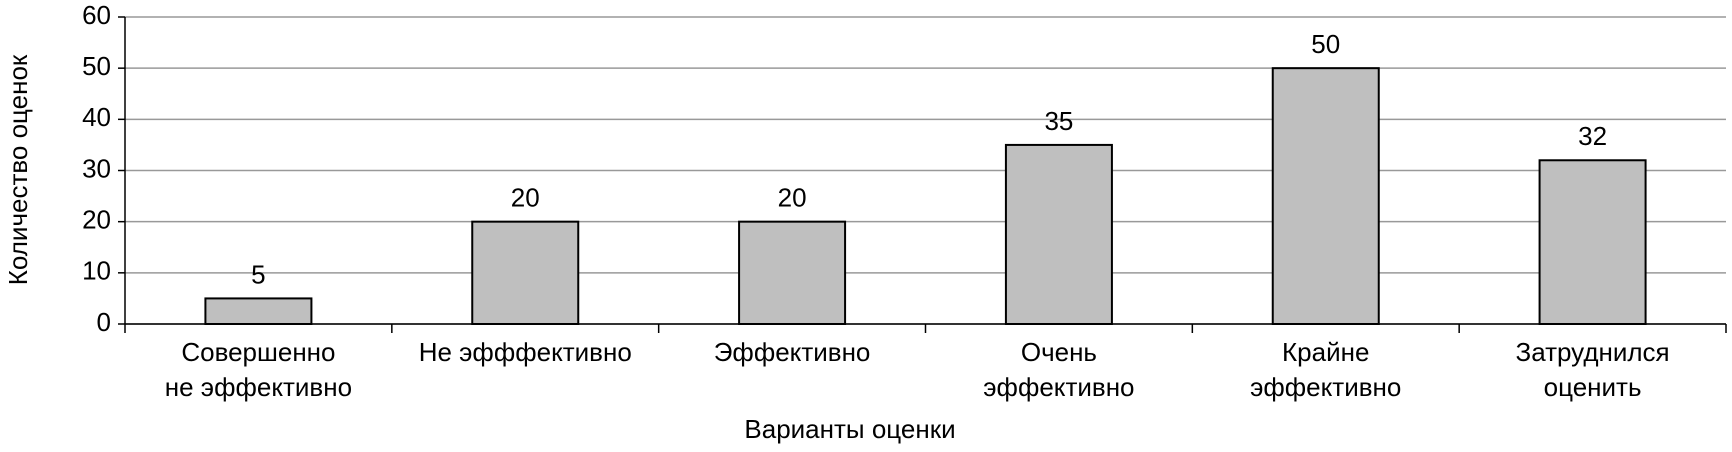  I want to click on y-axis-label: Количество оценок, so click(18, 169).